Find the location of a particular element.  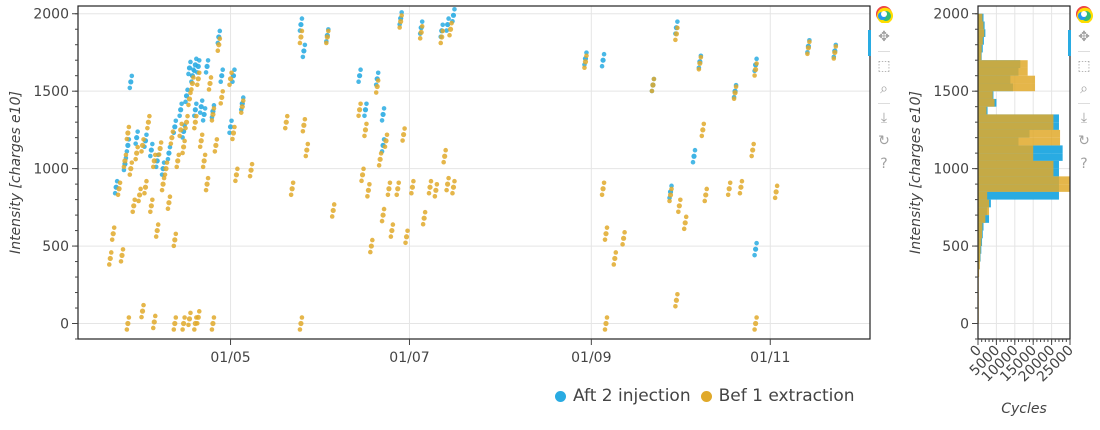

legend-item-bef1: Bef 1 extraction is located at coordinates (777, 396).